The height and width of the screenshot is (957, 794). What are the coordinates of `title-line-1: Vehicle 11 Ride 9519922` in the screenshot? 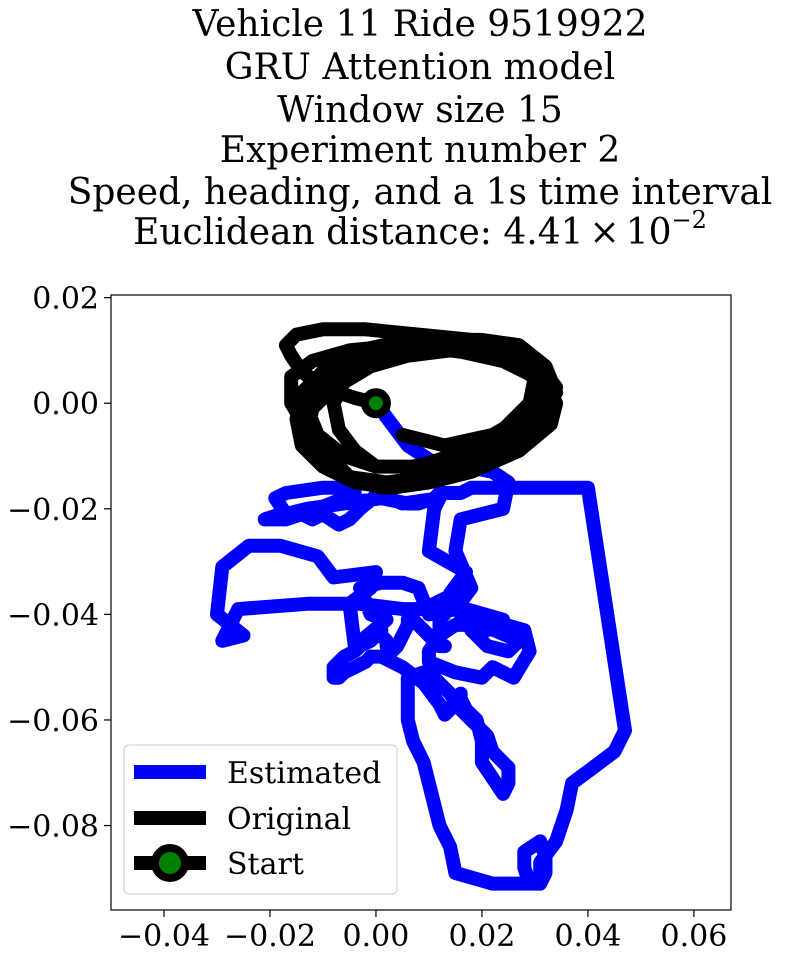 It's located at (419, 24).